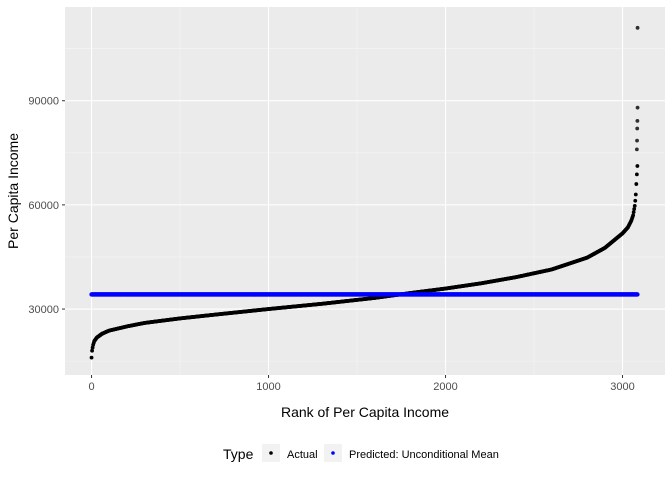 The height and width of the screenshot is (480, 672). Describe the element at coordinates (424, 455) in the screenshot. I see `legend-label-predicted: Predicted: Unconditional Mean` at that location.